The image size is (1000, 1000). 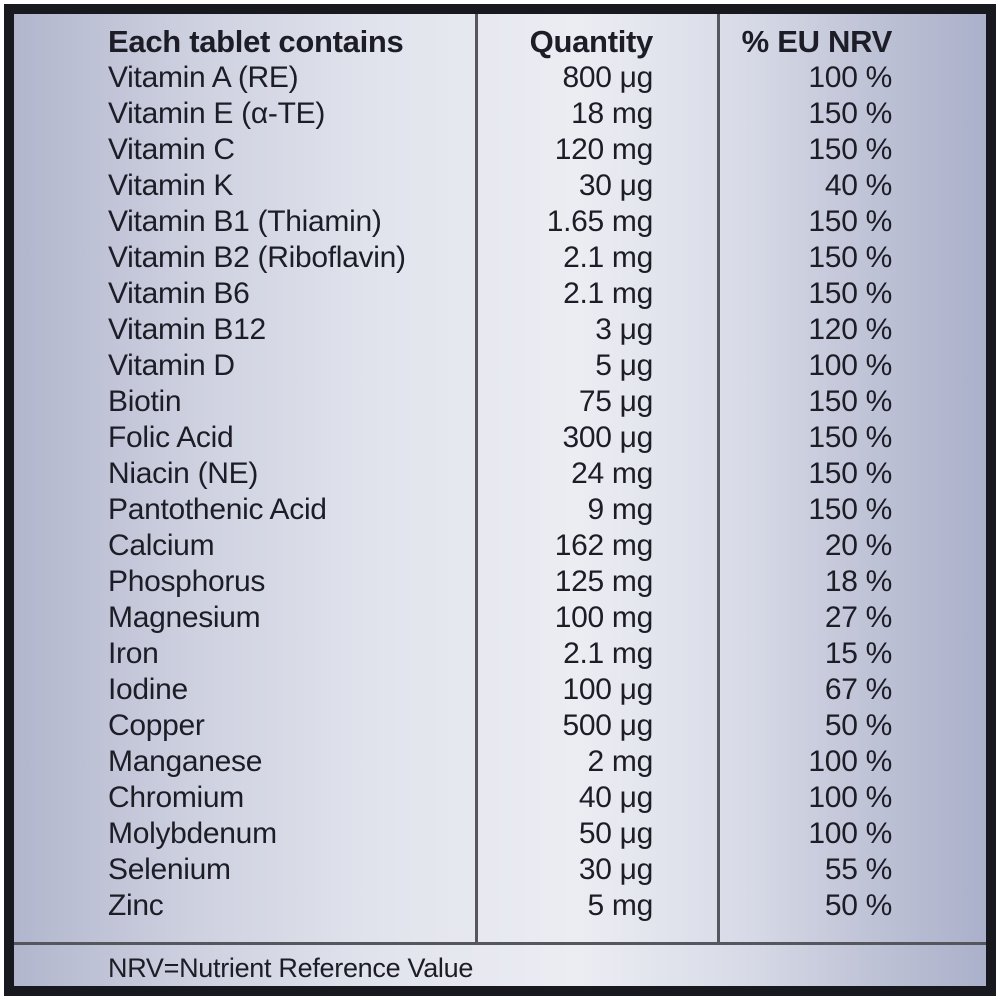 I want to click on nutrient-name-cell: Vitamin A (RE), so click(x=203, y=77).